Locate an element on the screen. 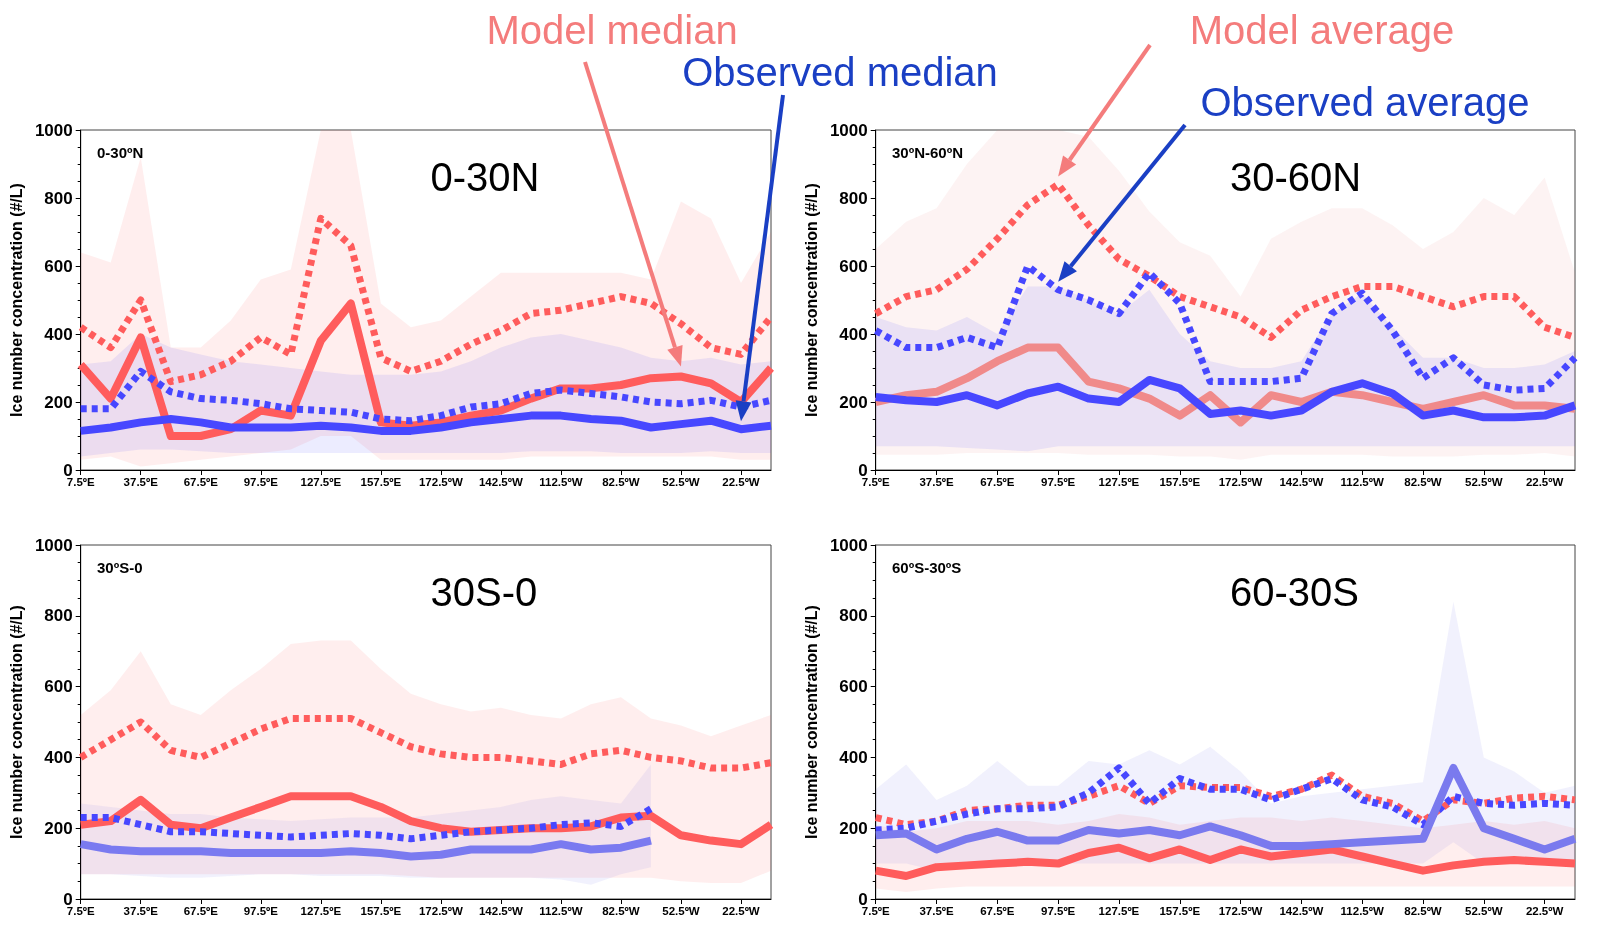 This screenshot has height=939, width=1599. text: 30ºN-60ºN is located at coordinates (927, 152).